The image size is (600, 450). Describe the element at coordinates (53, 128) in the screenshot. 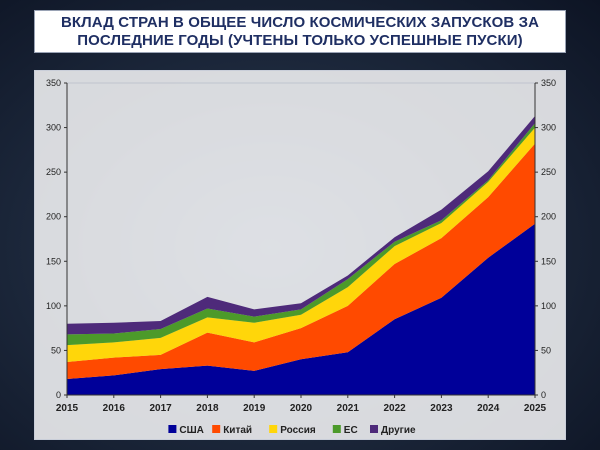

I see `y-tick-label-left: 300` at that location.